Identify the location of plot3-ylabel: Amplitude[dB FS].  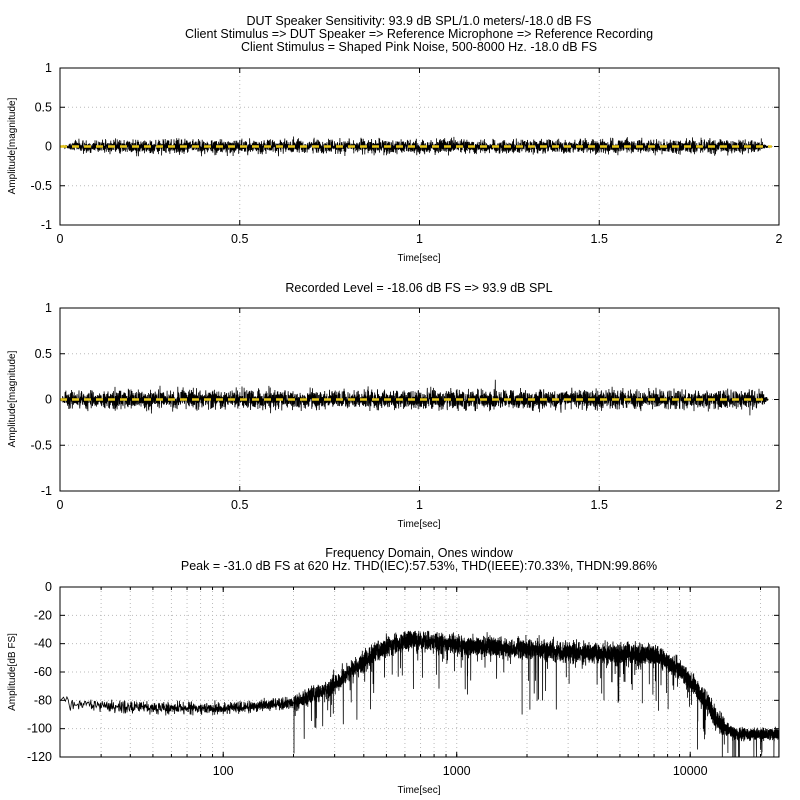
(12, 672).